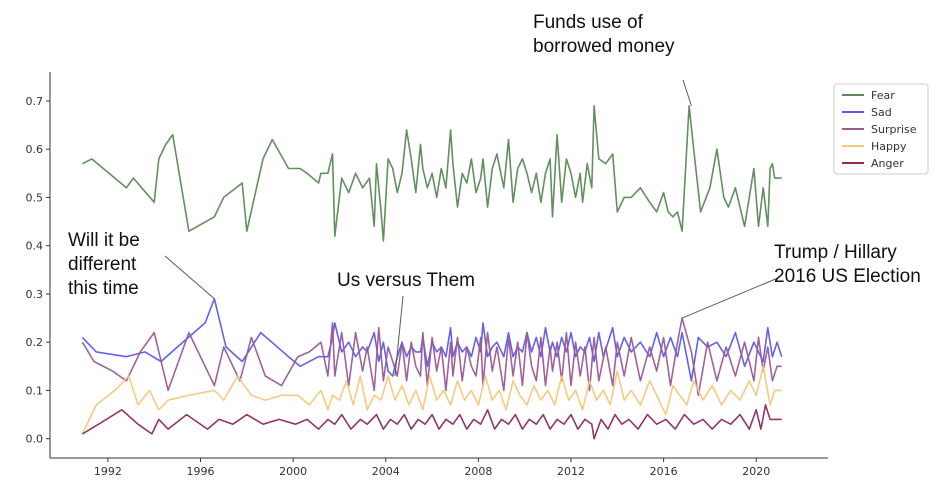 This screenshot has width=951, height=493. Describe the element at coordinates (108, 471) in the screenshot. I see `x-tick-label: 1992` at that location.